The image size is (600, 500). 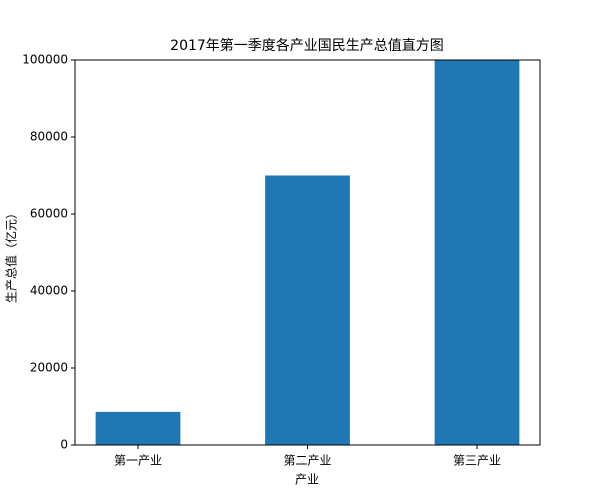 I want to click on y-tick-label: 40000, so click(x=49, y=291).